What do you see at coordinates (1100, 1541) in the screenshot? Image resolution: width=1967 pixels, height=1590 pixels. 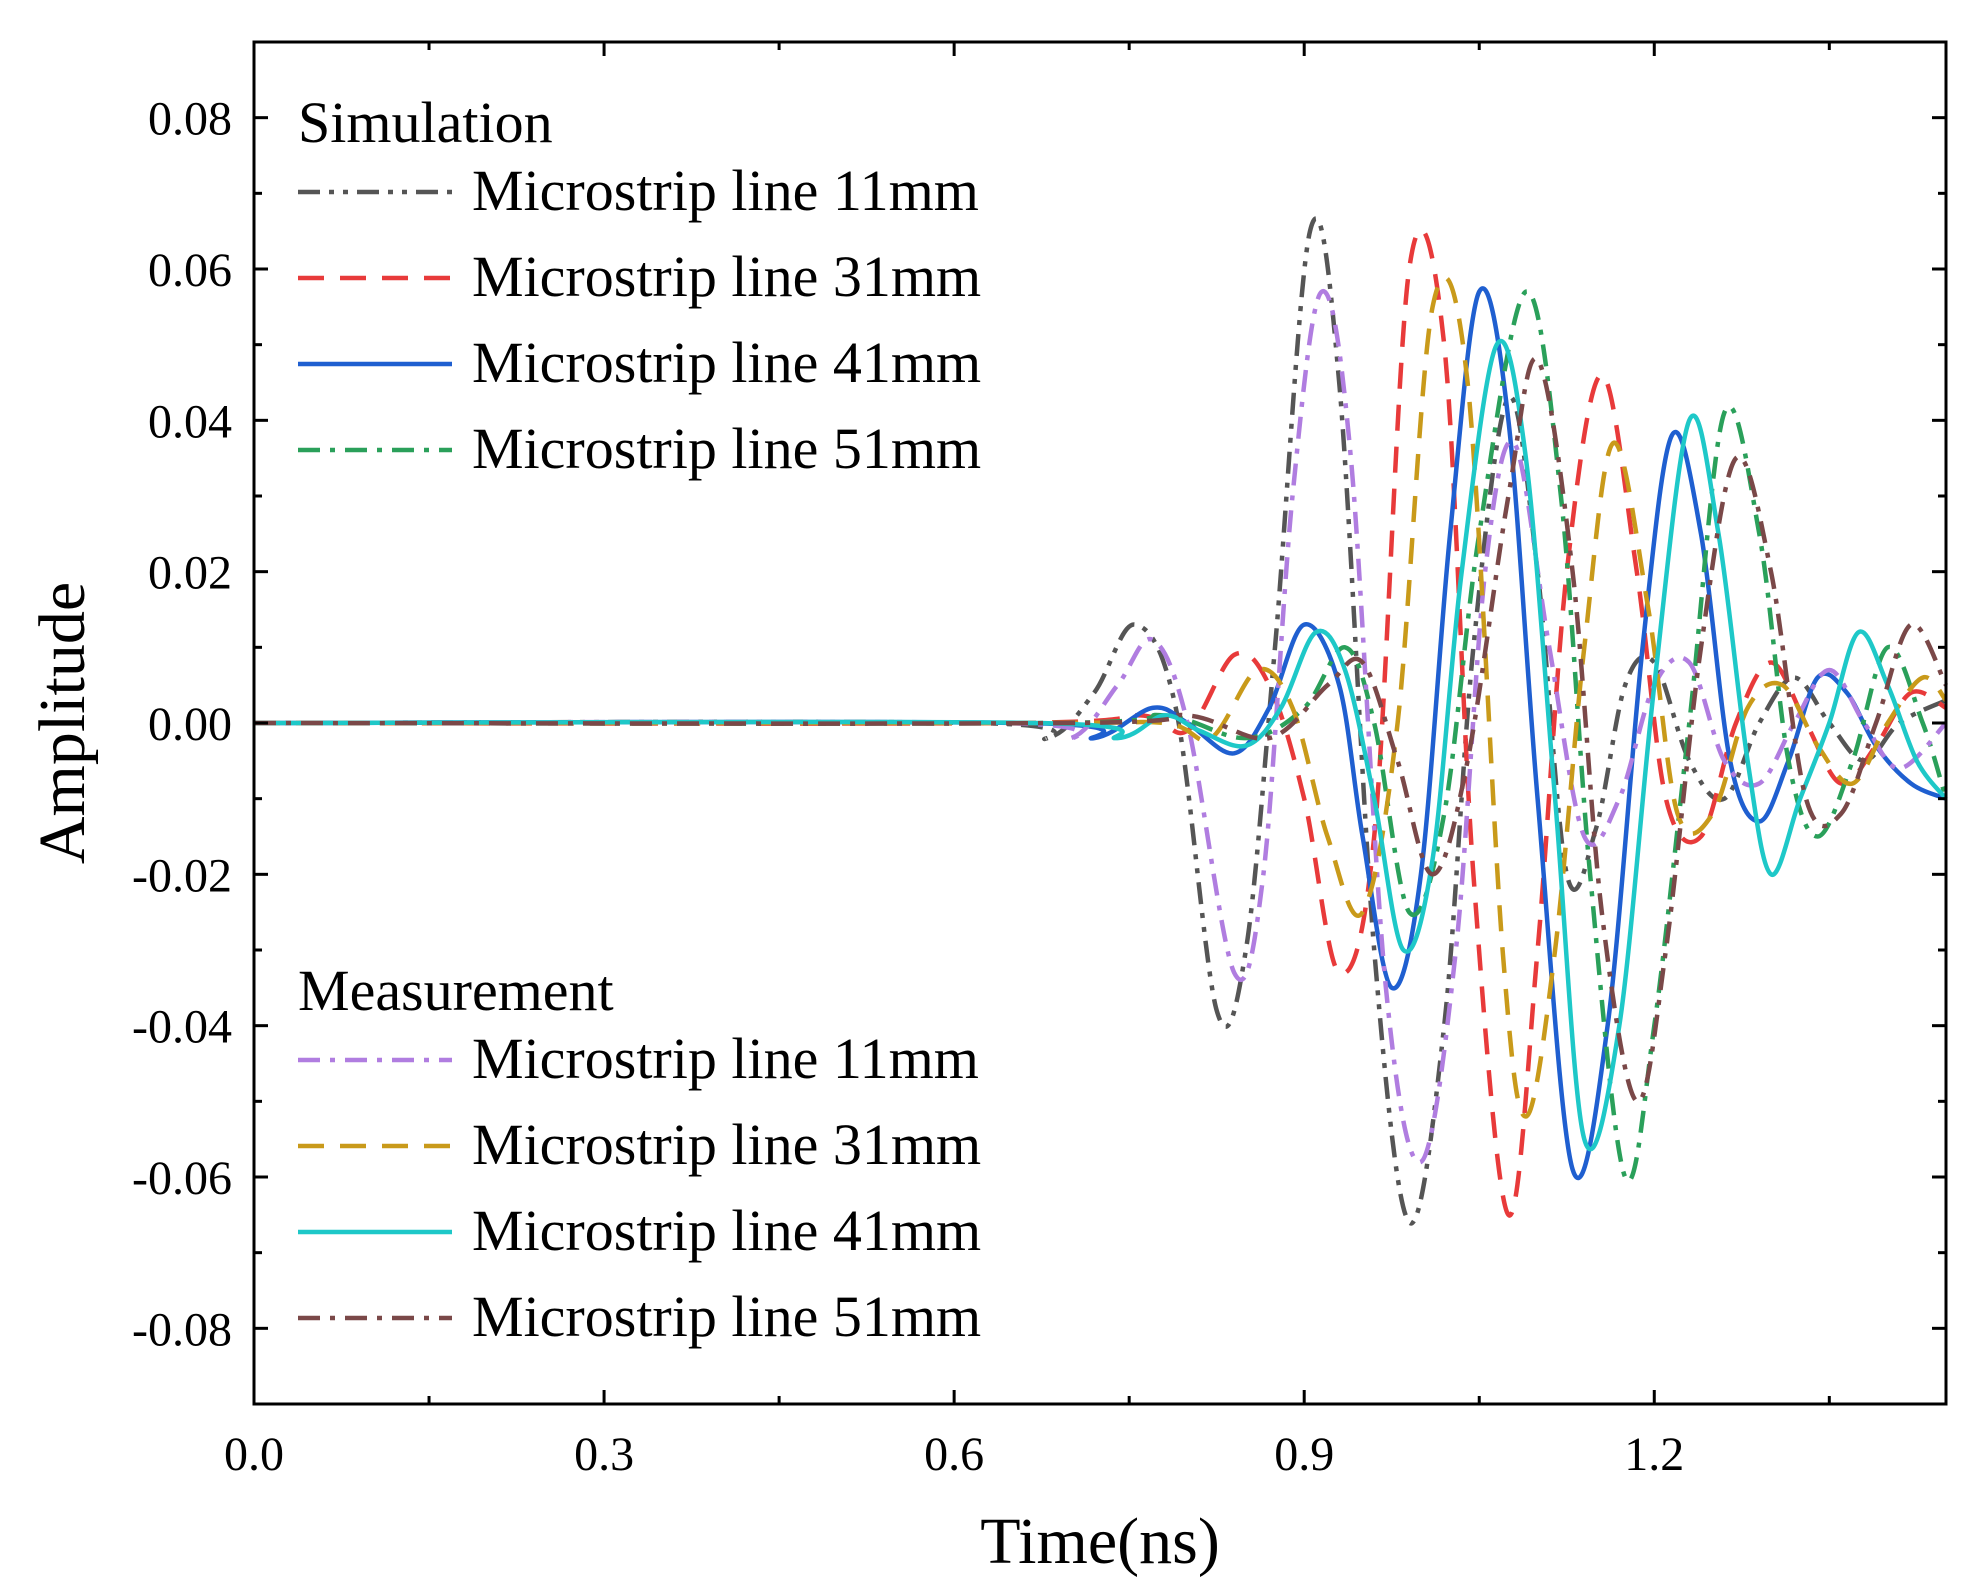 I see `x-axis-title: Time(ns)` at bounding box center [1100, 1541].